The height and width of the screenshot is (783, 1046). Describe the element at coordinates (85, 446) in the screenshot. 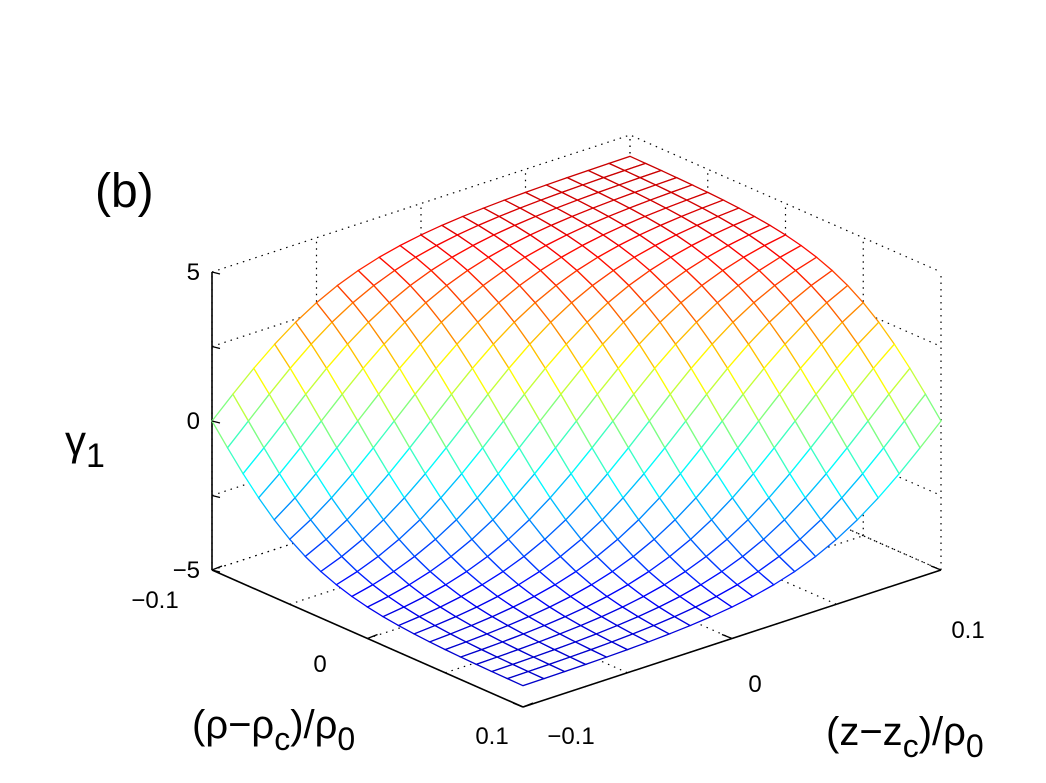

I see `gamma-axis-label: γ1` at that location.